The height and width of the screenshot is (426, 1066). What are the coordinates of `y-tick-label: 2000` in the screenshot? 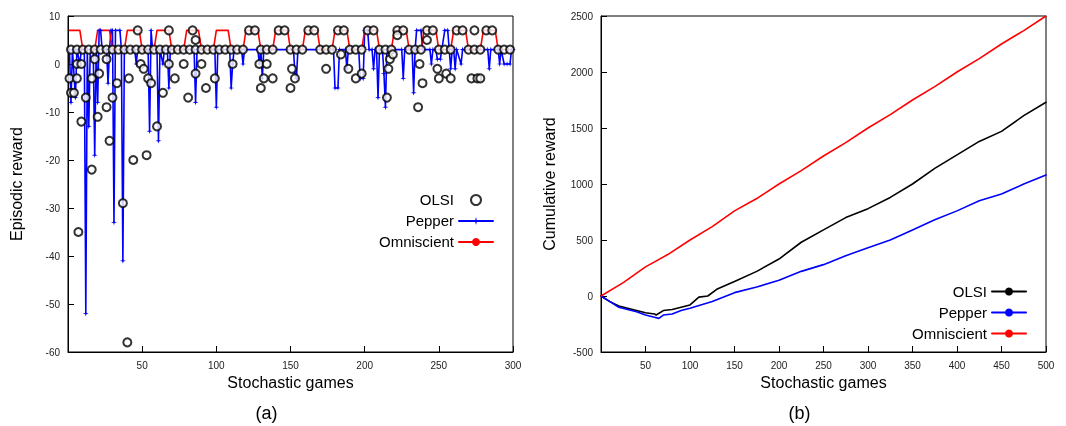 It's located at (582, 72).